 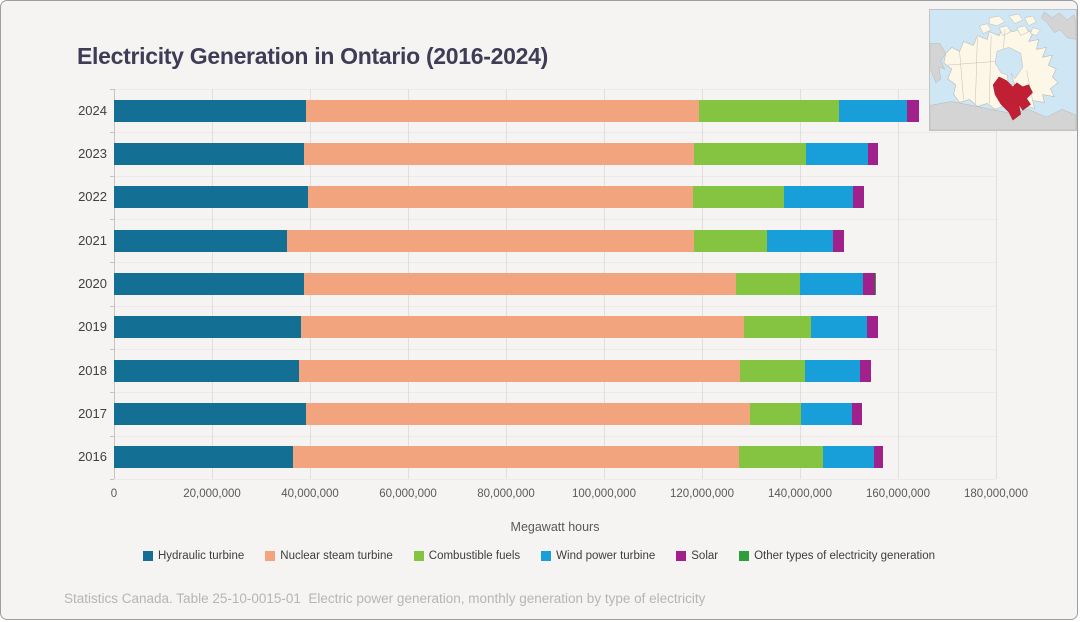 I want to click on x-tick-label: 180,000,000, so click(x=996, y=494).